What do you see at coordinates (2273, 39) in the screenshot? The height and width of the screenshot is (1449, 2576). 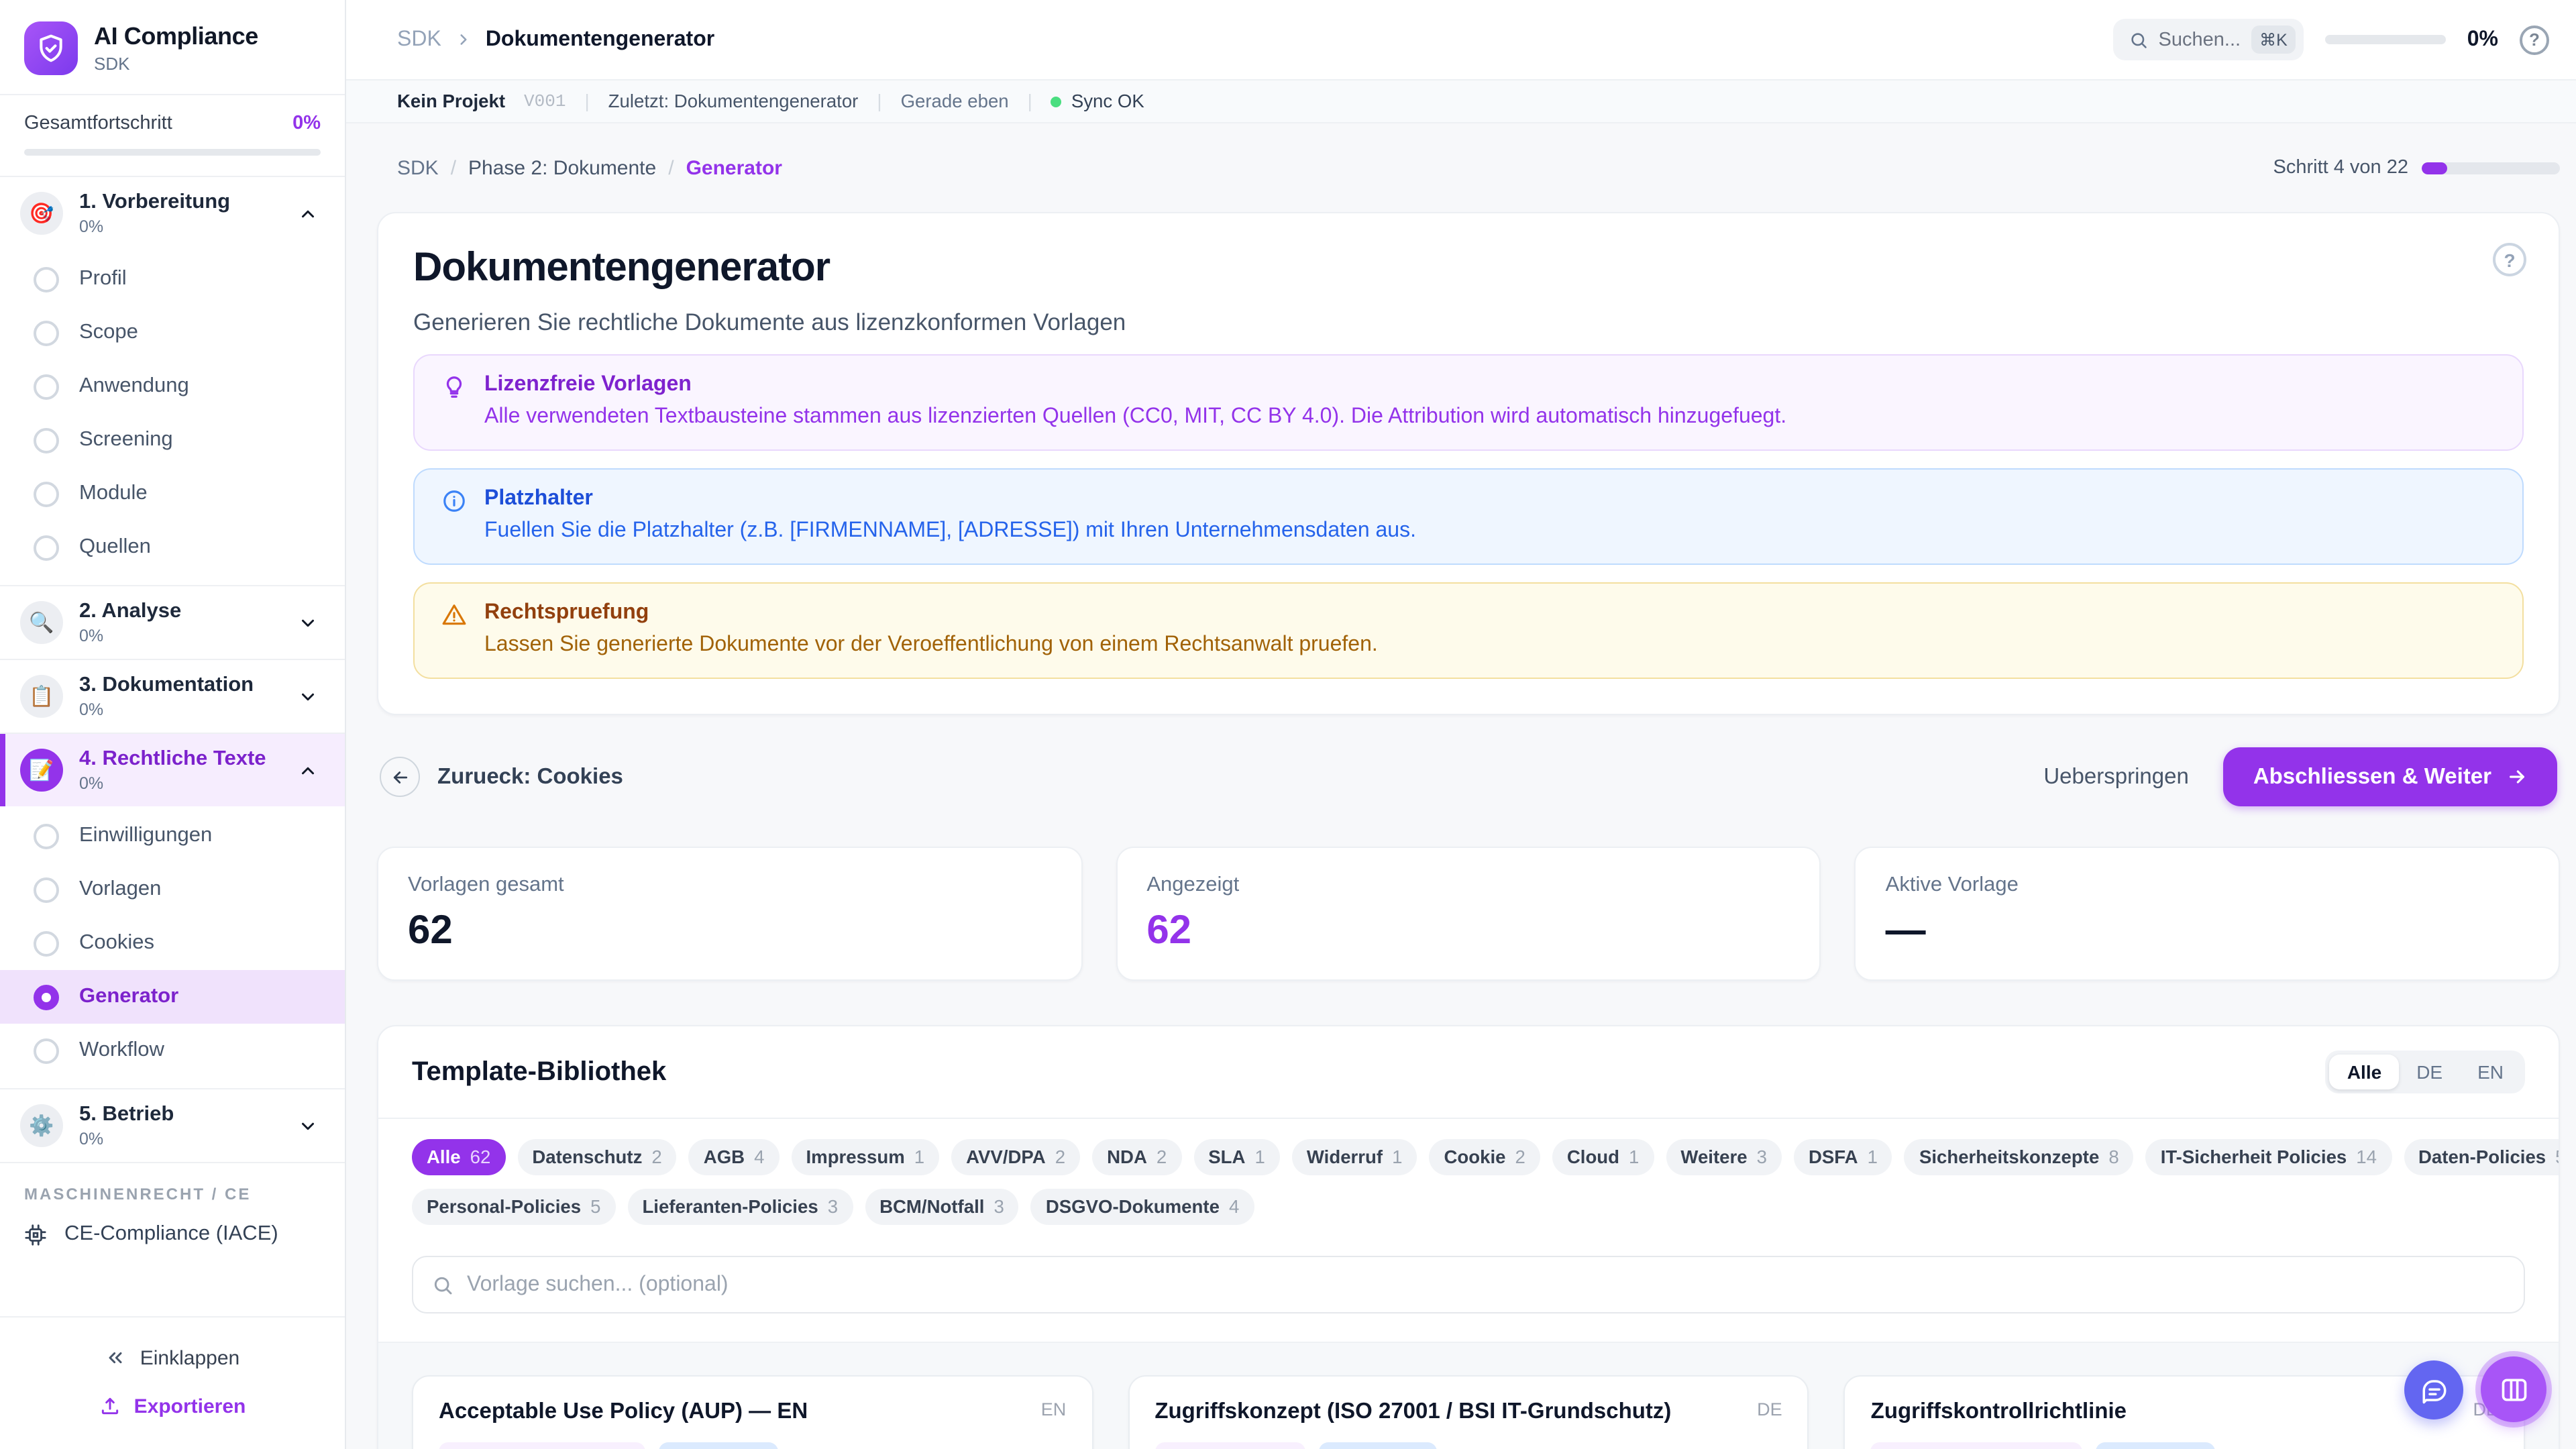 I see `search-shortcut-badge: ⌘K` at bounding box center [2273, 39].